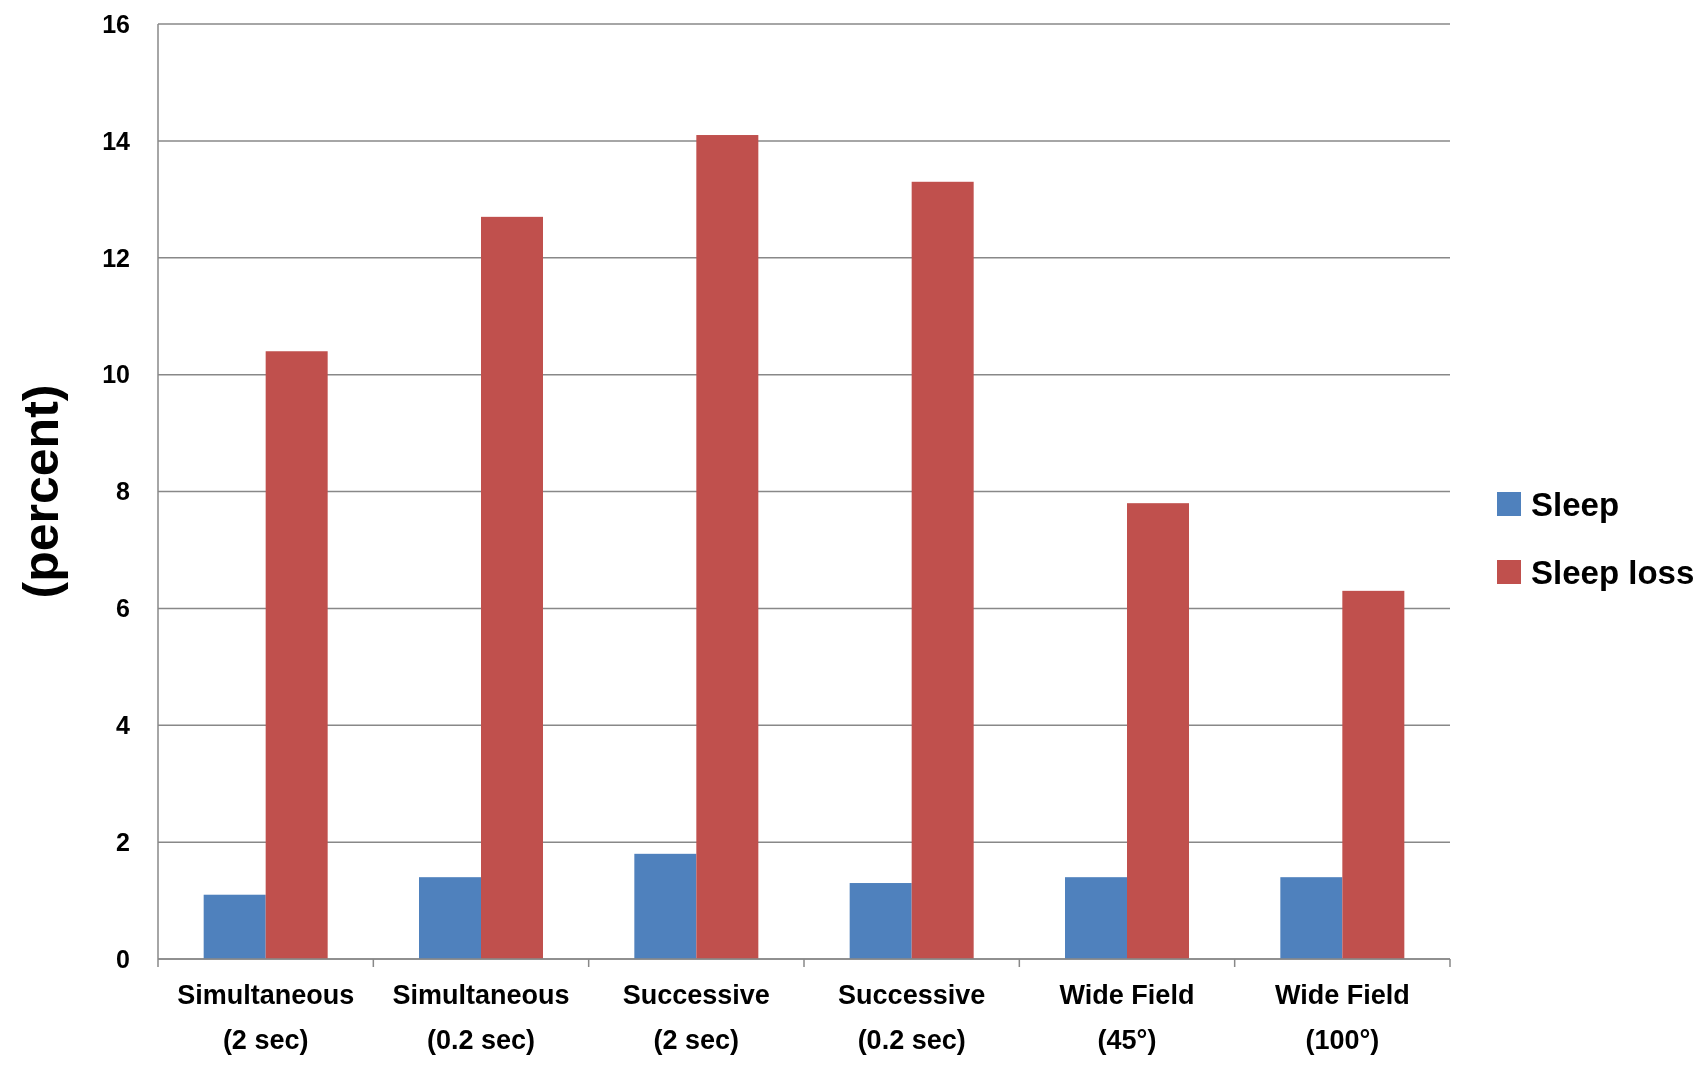  I want to click on y-tick-label: 0, so click(123, 958).